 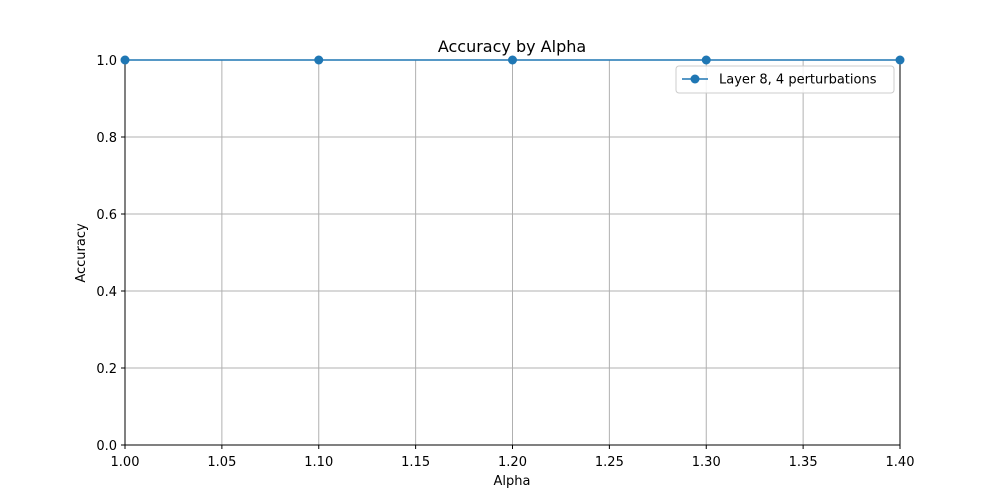 What do you see at coordinates (221, 462) in the screenshot?
I see `x-tick-label: 1.05` at bounding box center [221, 462].